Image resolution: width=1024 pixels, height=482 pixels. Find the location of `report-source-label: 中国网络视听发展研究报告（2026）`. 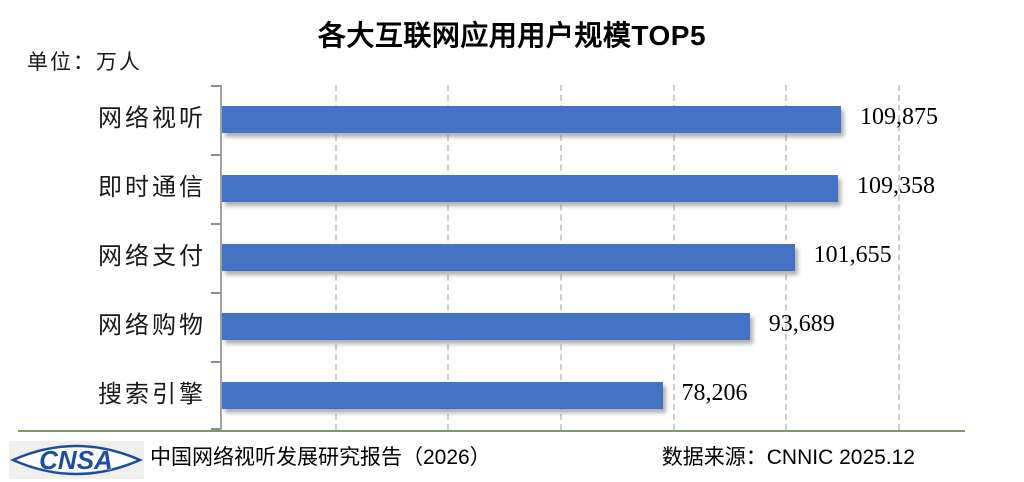

report-source-label: 中国网络视听发展研究报告（2026） is located at coordinates (320, 457).